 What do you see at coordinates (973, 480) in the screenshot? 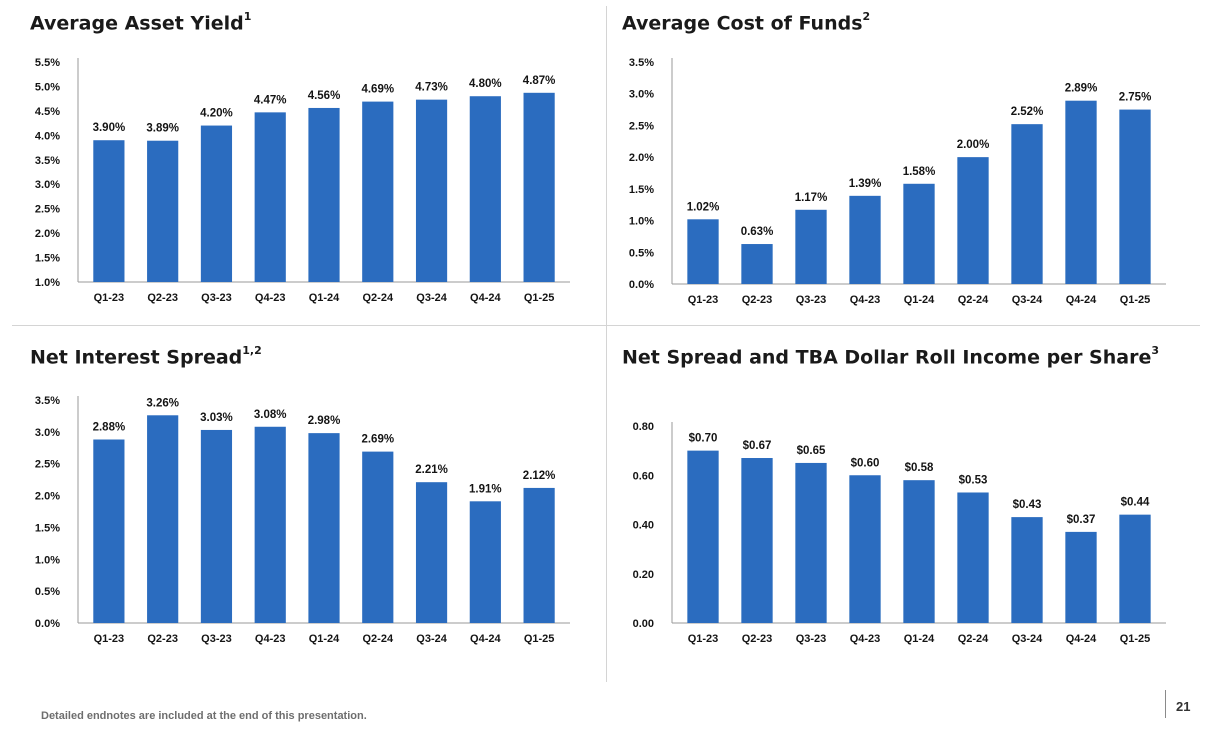
I see `data-label: $0.53` at bounding box center [973, 480].